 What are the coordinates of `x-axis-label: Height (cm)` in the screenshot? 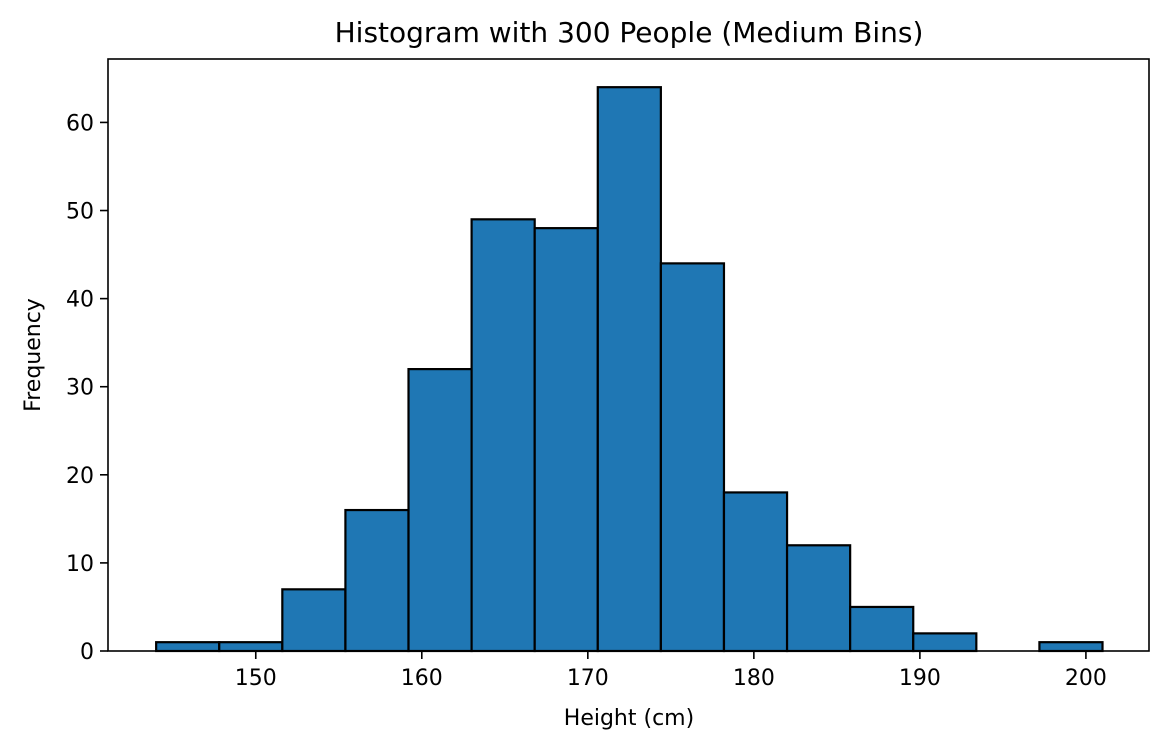 It's located at (629, 718).